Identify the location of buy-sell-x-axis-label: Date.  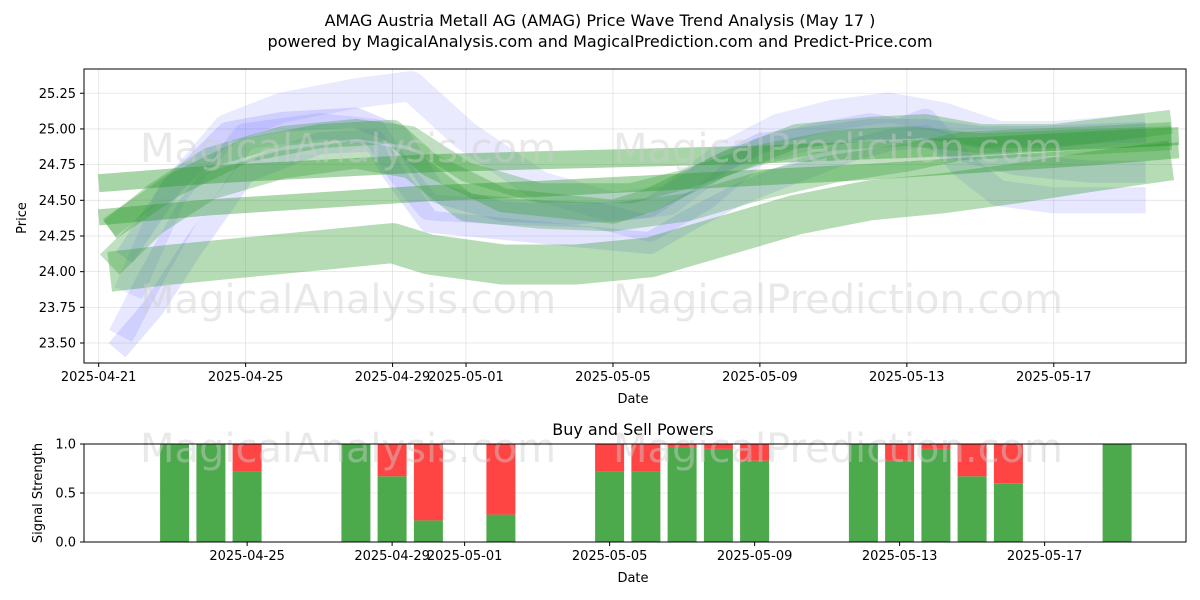
(632, 578).